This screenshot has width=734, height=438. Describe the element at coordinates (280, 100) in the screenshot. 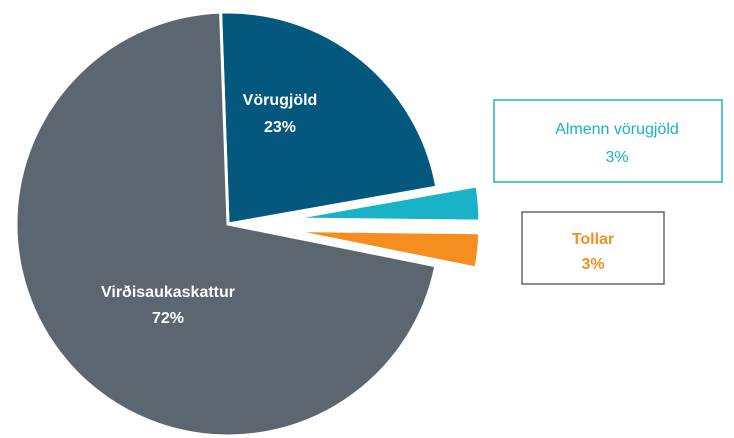

I see `slice-label: Vörugjöld` at that location.